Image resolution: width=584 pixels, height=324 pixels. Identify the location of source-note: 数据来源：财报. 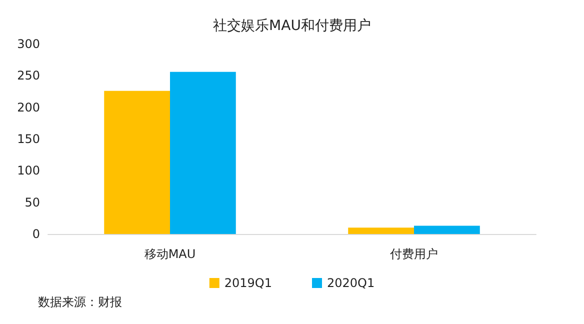
(80, 302).